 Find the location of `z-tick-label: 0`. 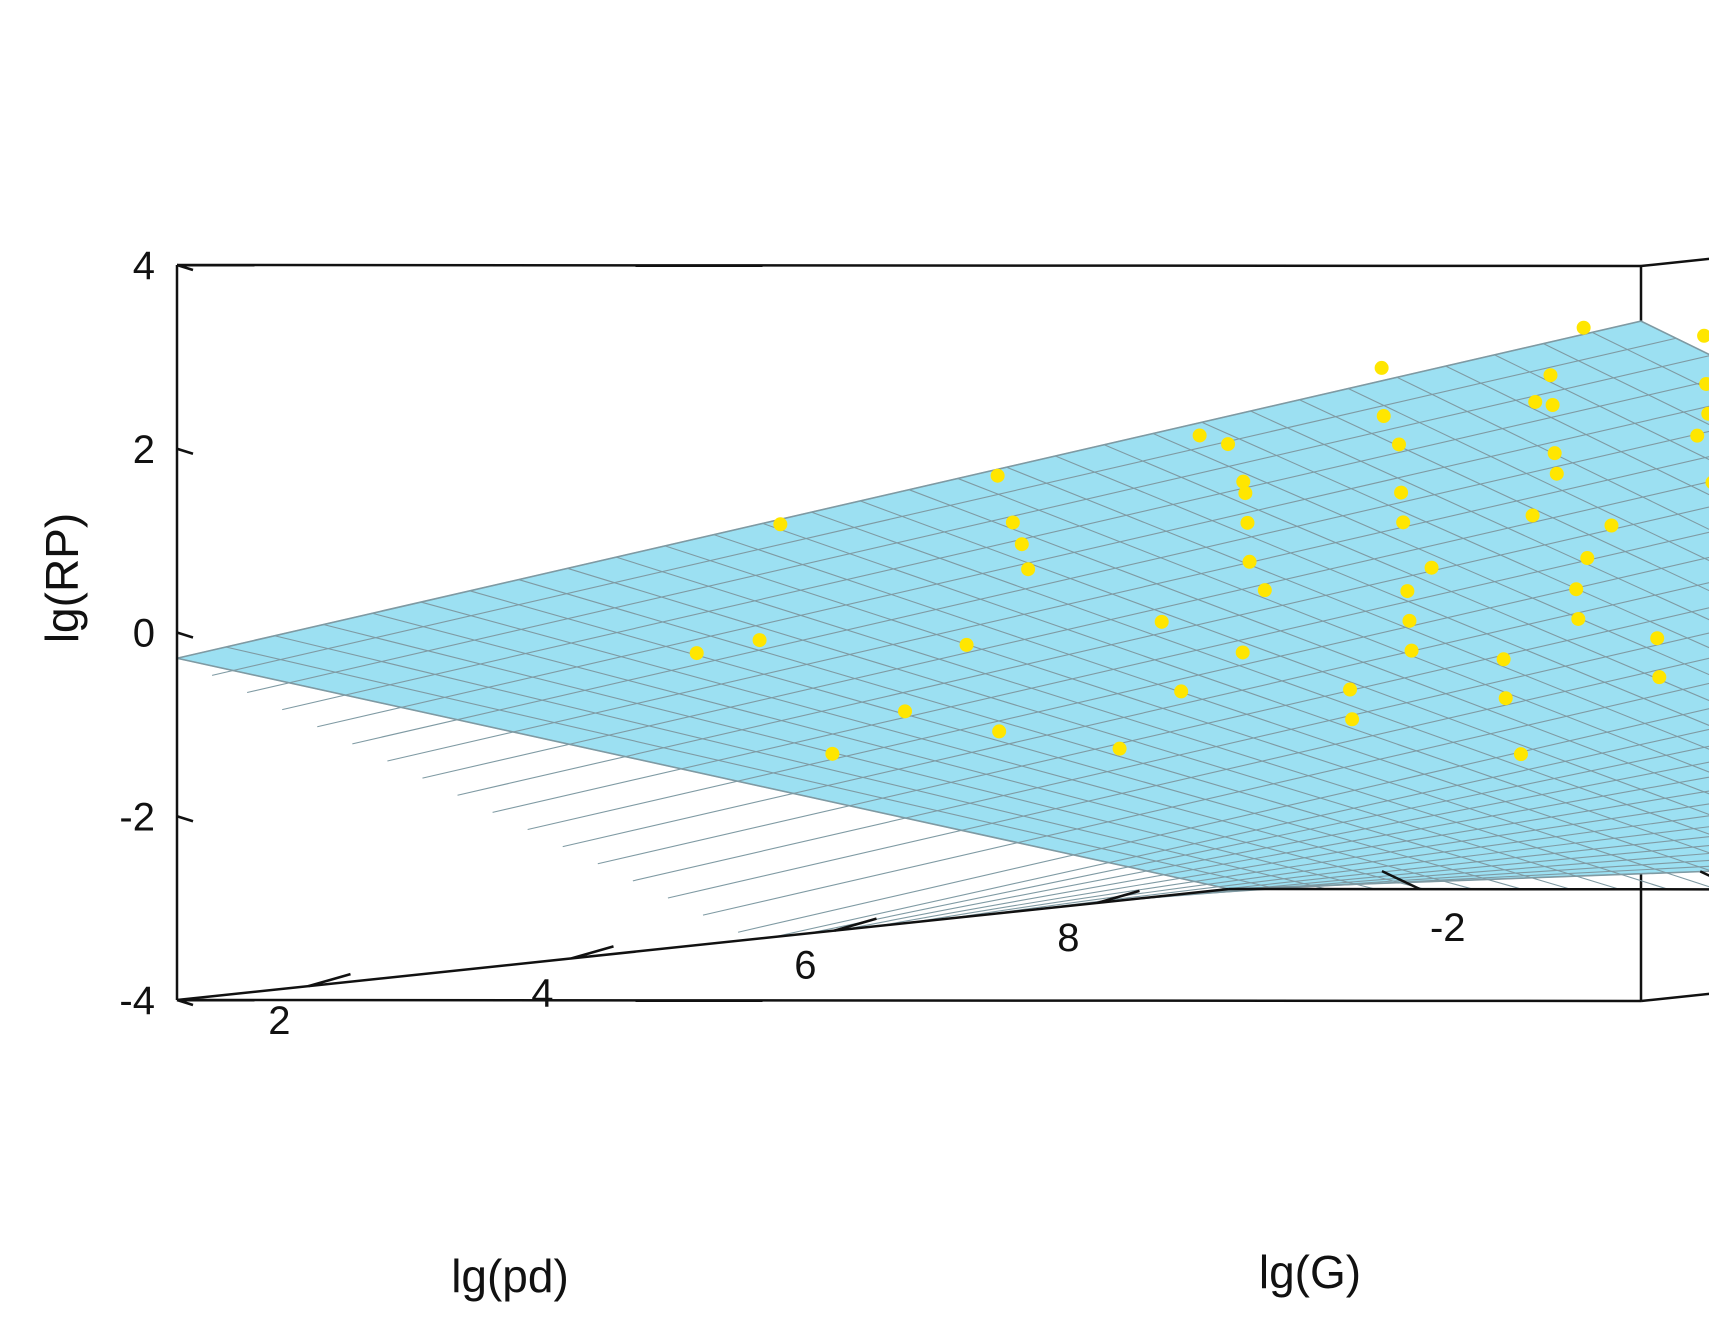

z-tick-label: 0 is located at coordinates (144, 634).